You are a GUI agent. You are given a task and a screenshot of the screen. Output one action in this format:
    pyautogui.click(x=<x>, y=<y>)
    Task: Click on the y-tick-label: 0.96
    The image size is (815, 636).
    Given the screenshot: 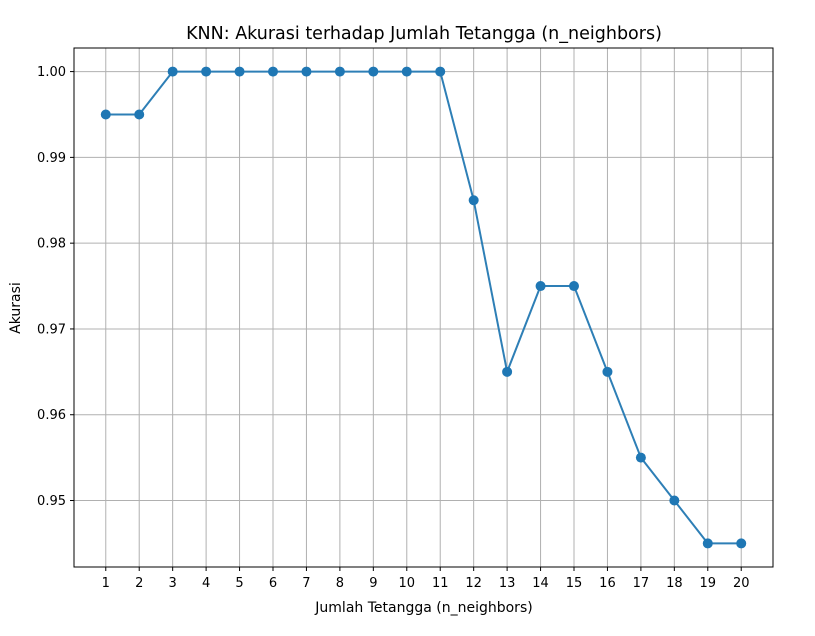 What is the action you would take?
    pyautogui.click(x=51, y=415)
    